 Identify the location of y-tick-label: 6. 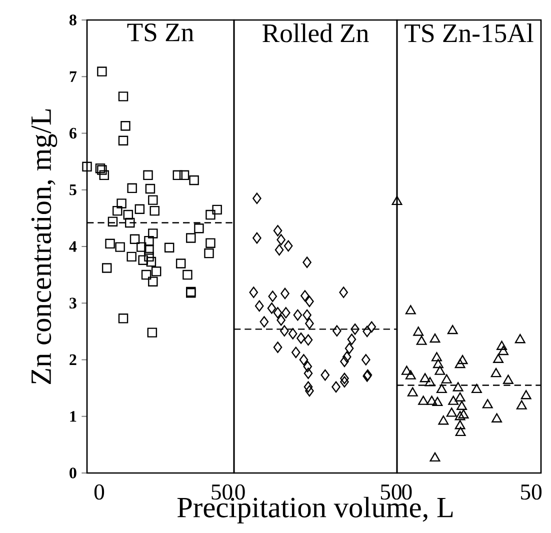
(73, 133).